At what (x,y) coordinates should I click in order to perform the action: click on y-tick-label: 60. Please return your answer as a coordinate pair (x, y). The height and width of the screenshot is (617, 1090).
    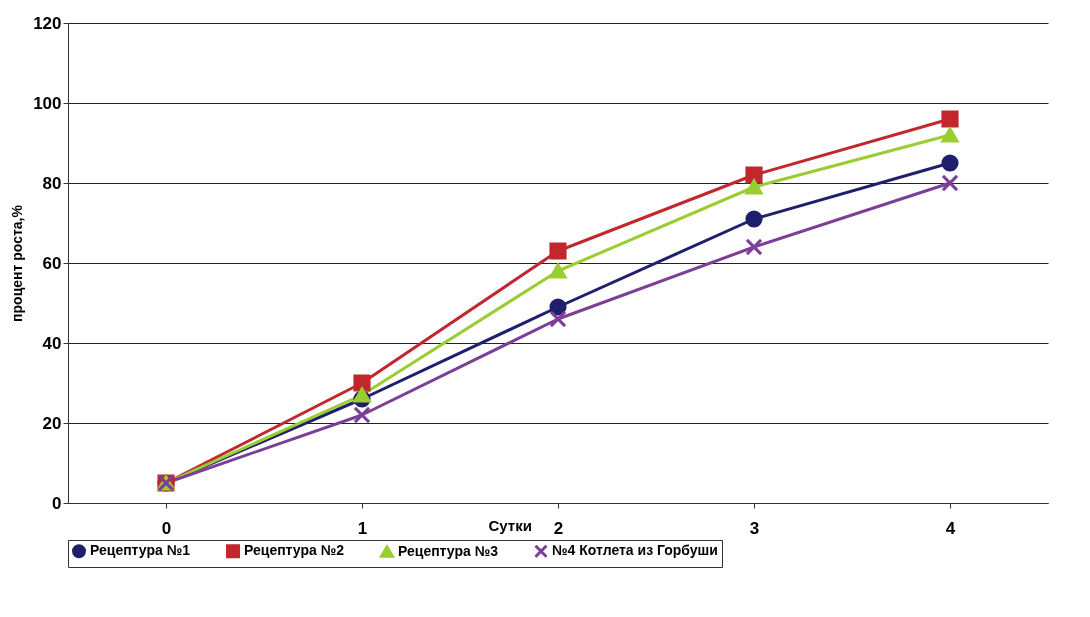
    Looking at the image, I should click on (52, 263).